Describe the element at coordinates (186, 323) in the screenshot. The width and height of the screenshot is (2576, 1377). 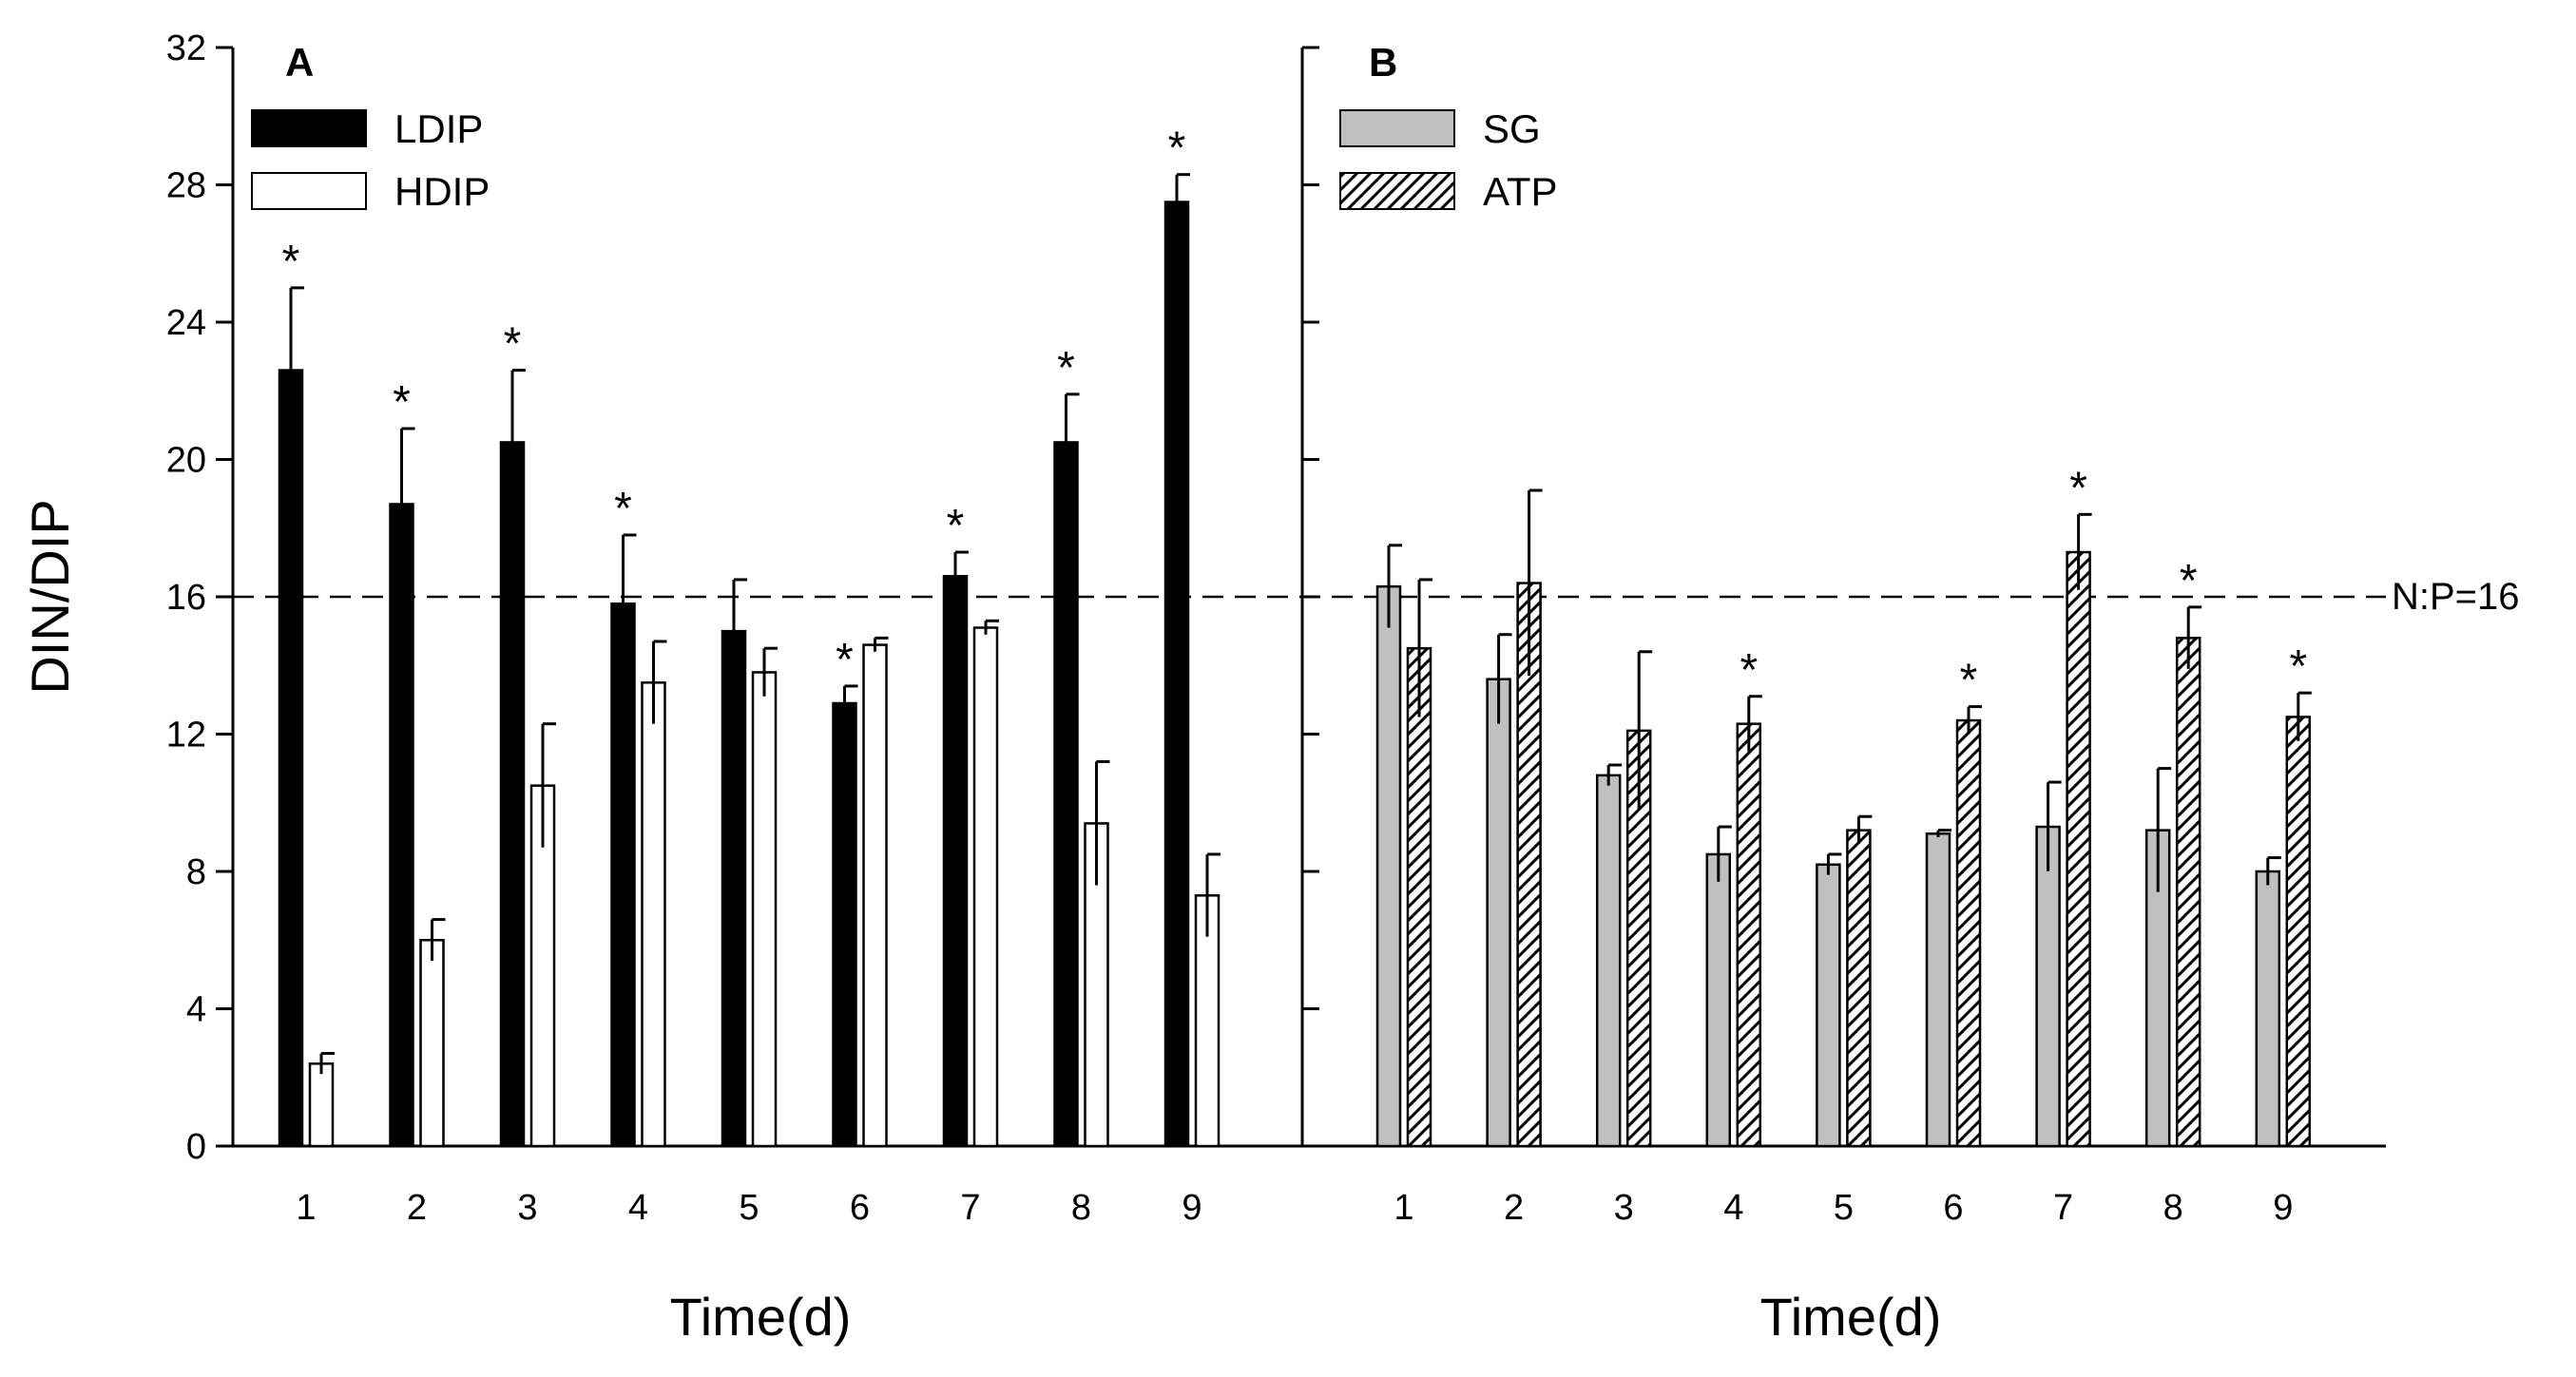
I see `y-tick-label-6: 24` at that location.